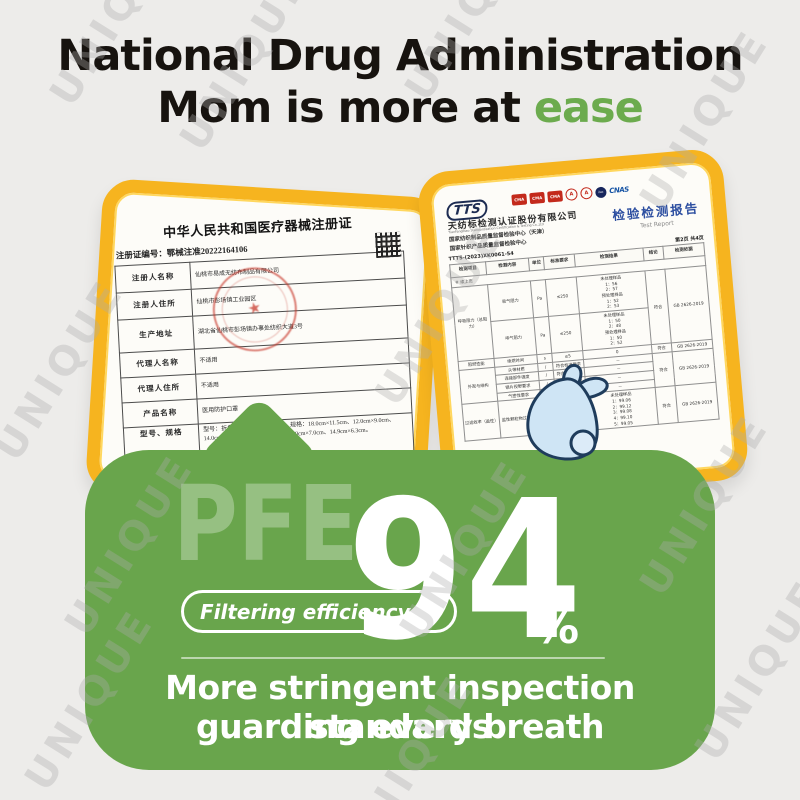 The image size is (800, 800). What do you see at coordinates (619, 190) in the screenshot?
I see `cnas-badge-icon: CNAS` at bounding box center [619, 190].